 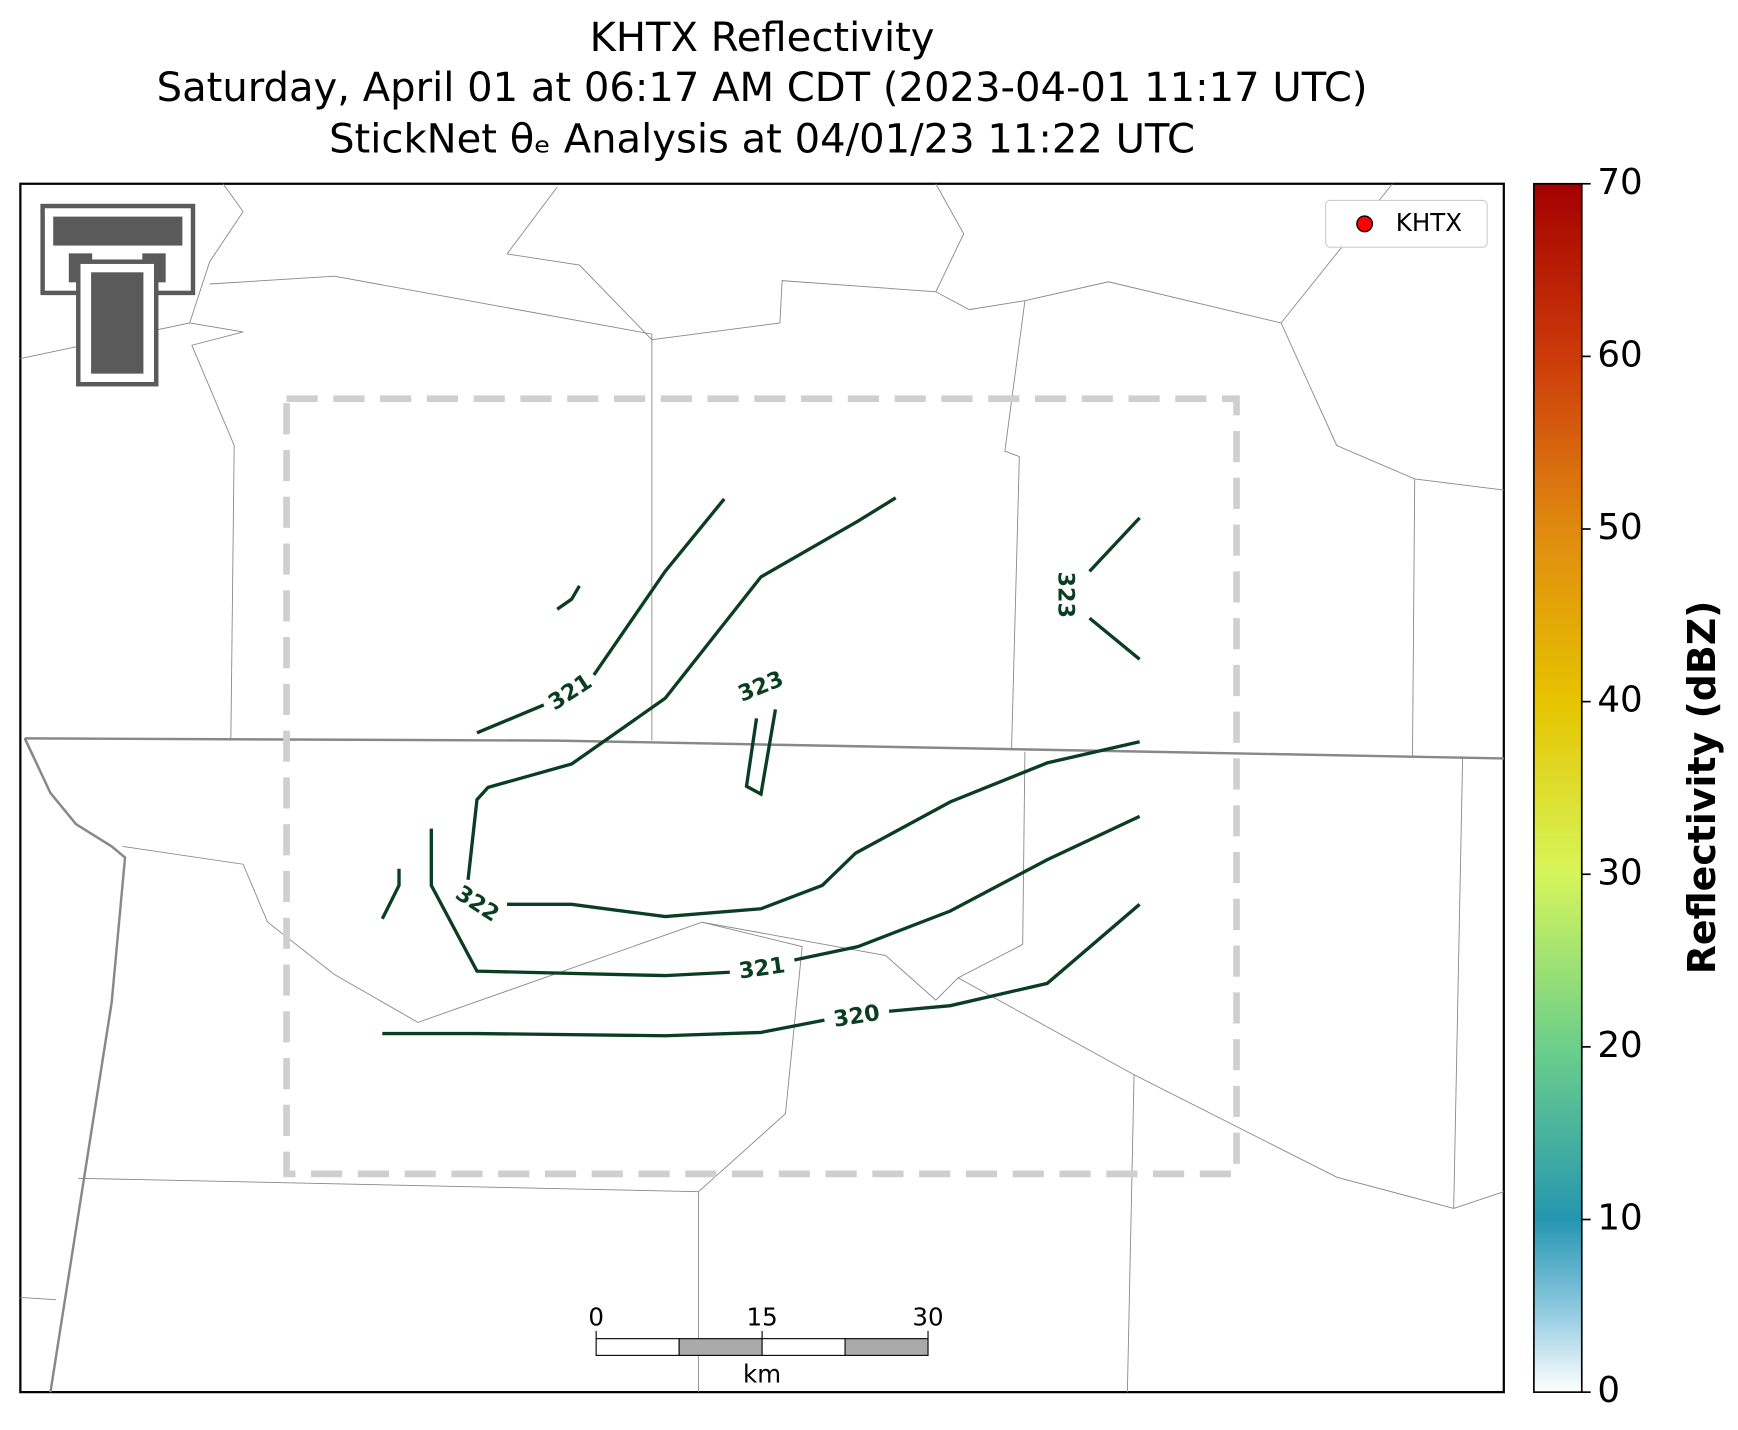 I want to click on colorbar-tick-label: 70, so click(x=1619, y=182).